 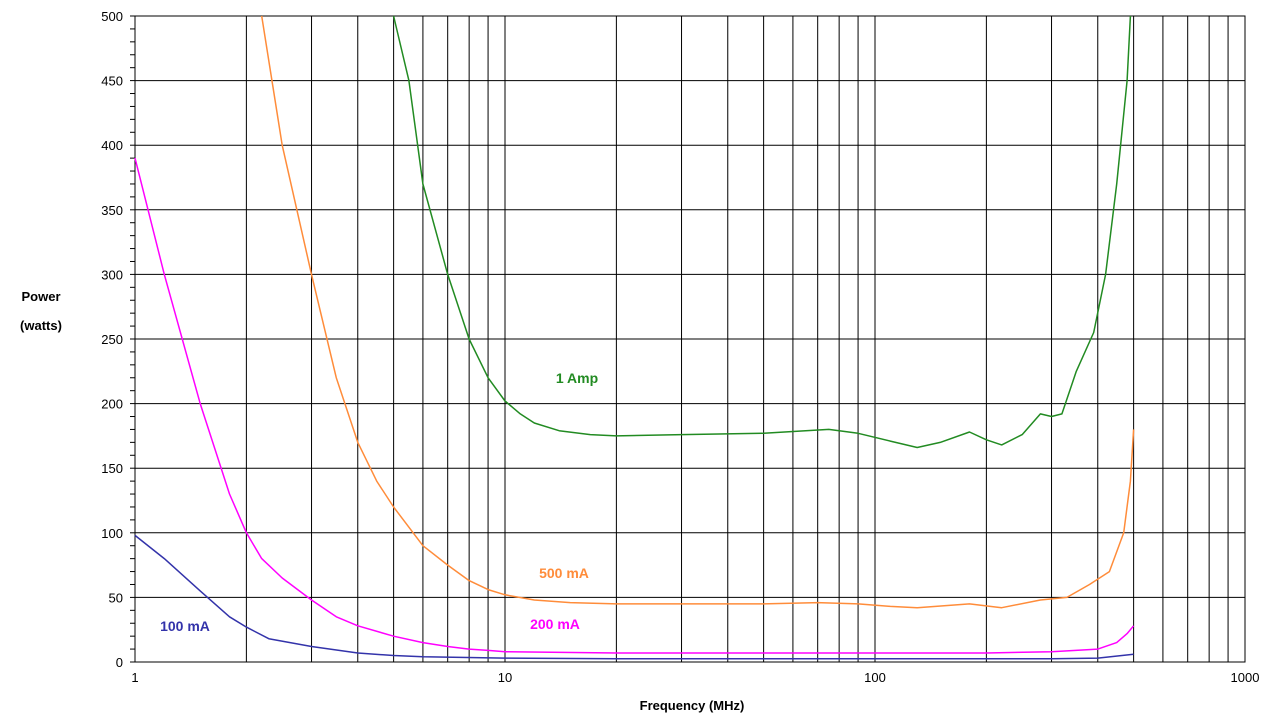 What do you see at coordinates (41, 325) in the screenshot?
I see `y-axis-title-line2: (watts)` at bounding box center [41, 325].